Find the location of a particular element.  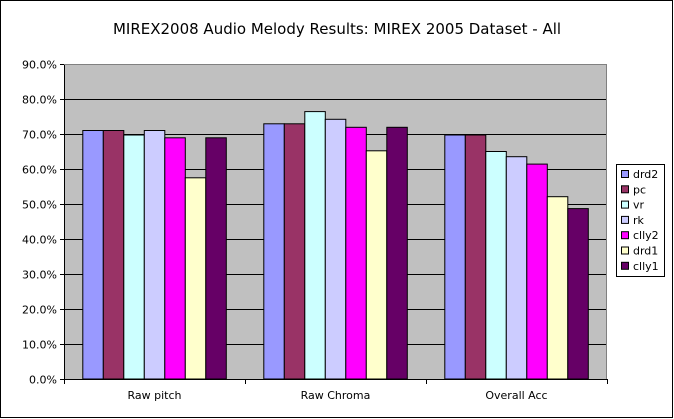

x-category-label: Raw Chroma is located at coordinates (336, 395).